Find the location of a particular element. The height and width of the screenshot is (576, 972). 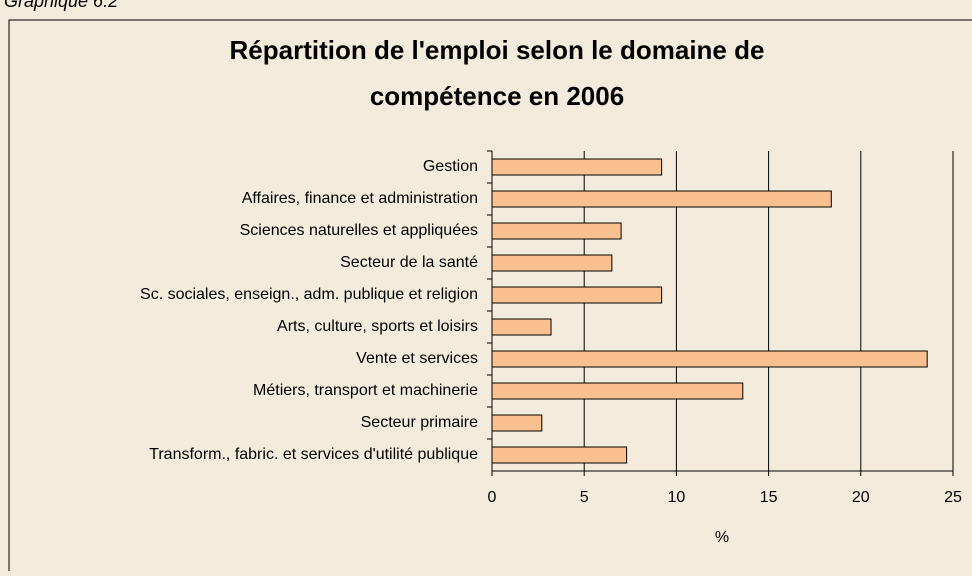

x-tick-label: 5 is located at coordinates (584, 497).